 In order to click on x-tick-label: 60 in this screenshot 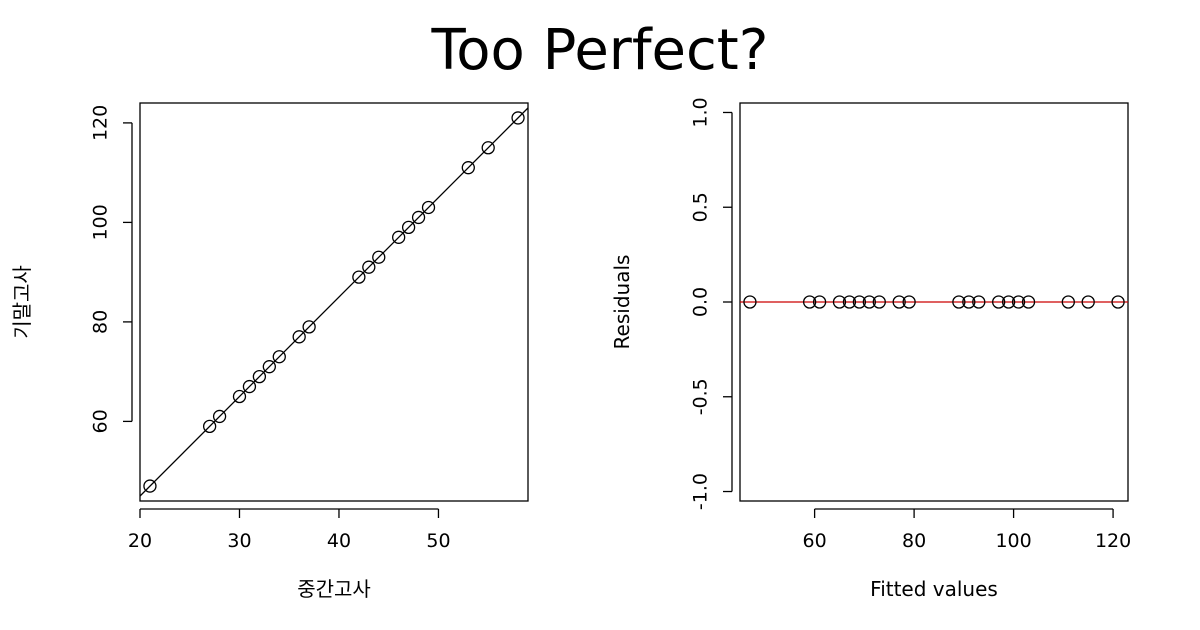, I will do `click(815, 541)`.